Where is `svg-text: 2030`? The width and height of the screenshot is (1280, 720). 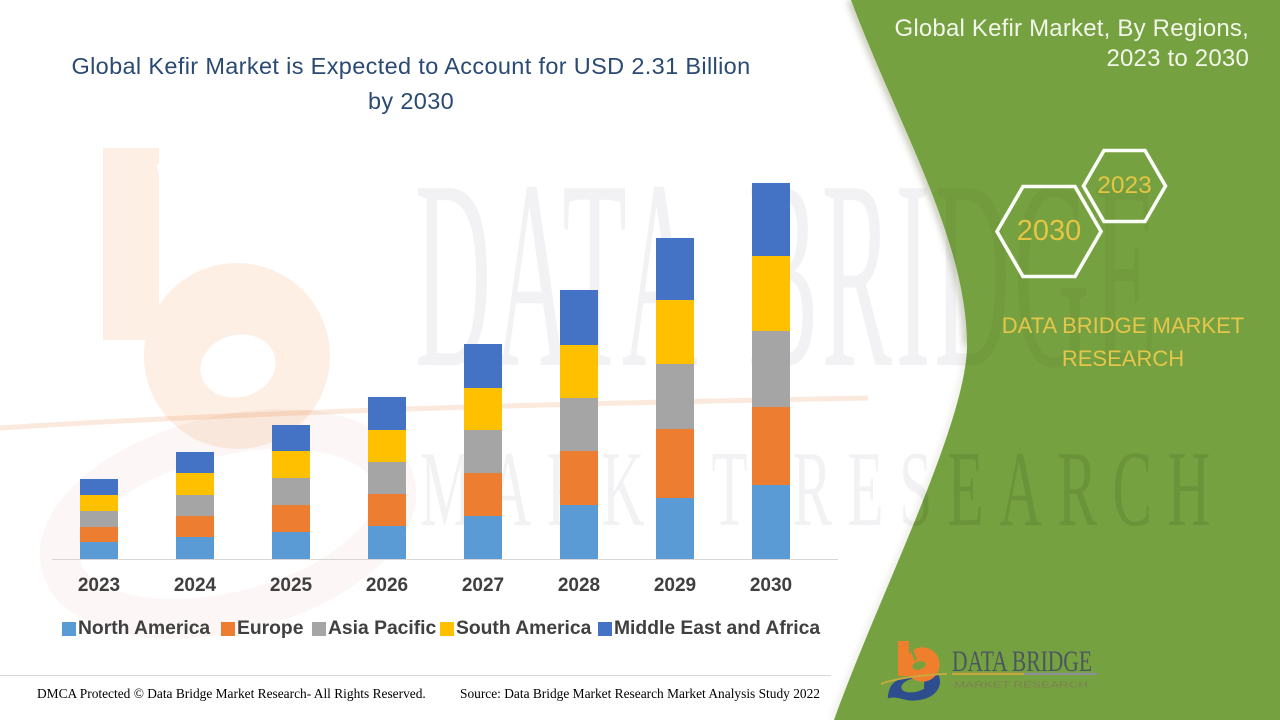 svg-text: 2030 is located at coordinates (1049, 231).